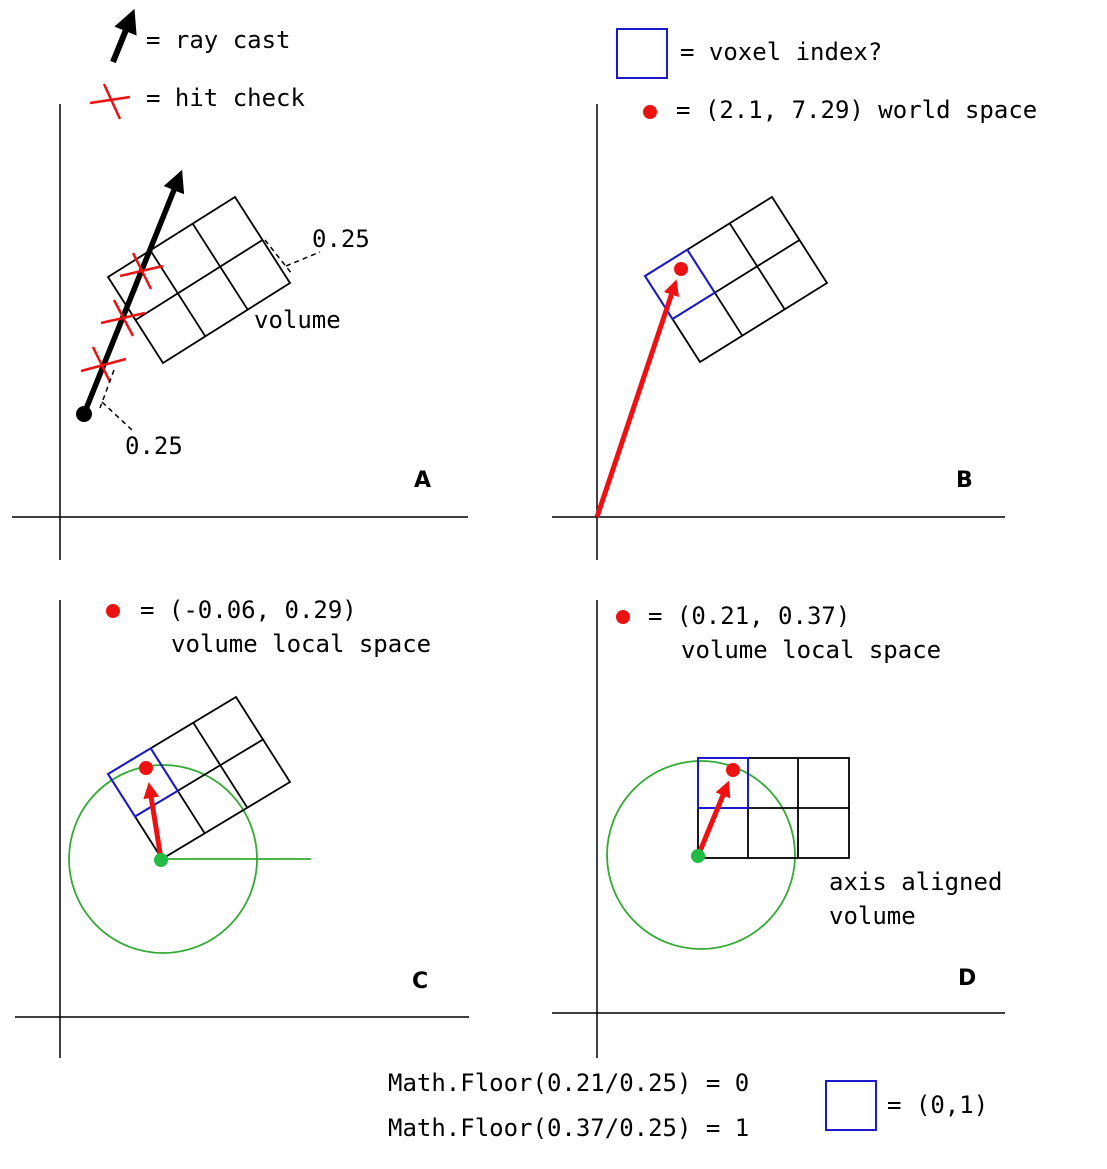 This screenshot has width=1107, height=1169. I want to click on hit-check-legend-icon, so click(110, 101).